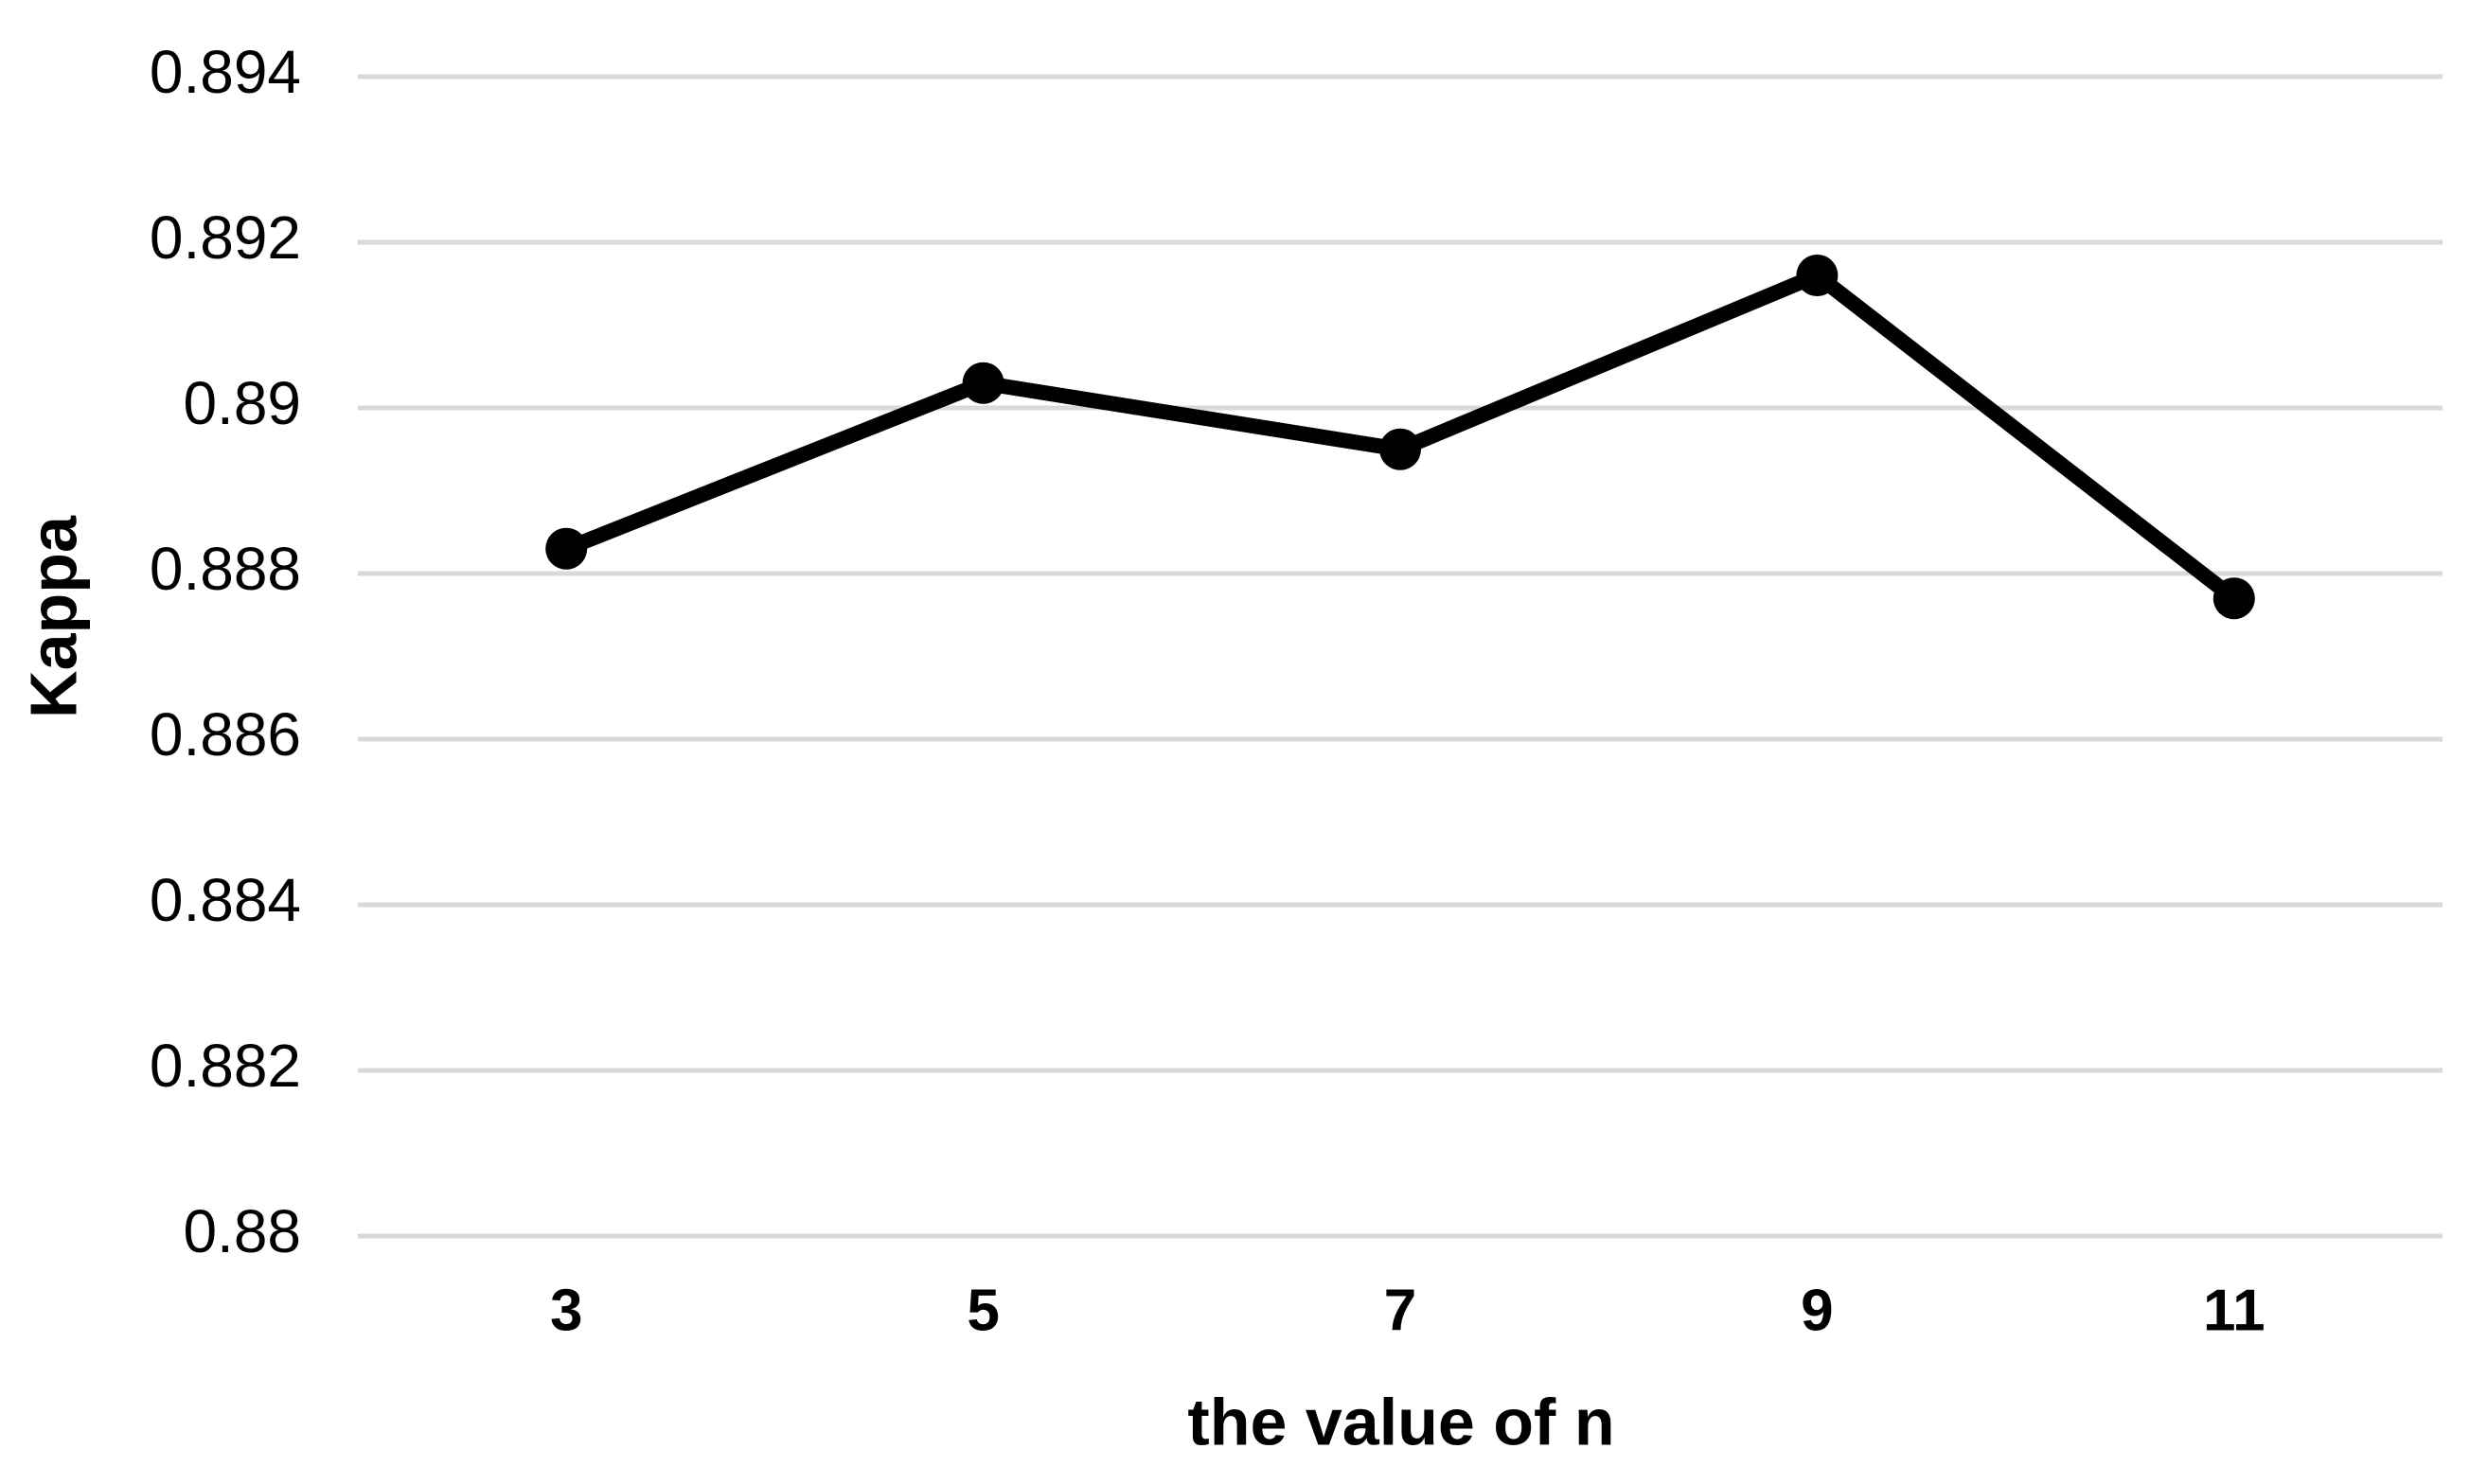  I want to click on x-tick-label: 3, so click(566, 1310).